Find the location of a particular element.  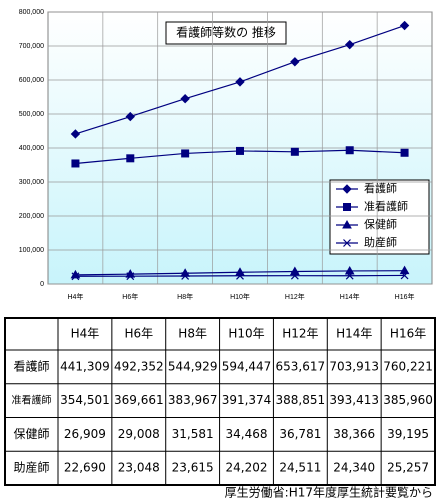

table-cell: 23,615 is located at coordinates (193, 468).